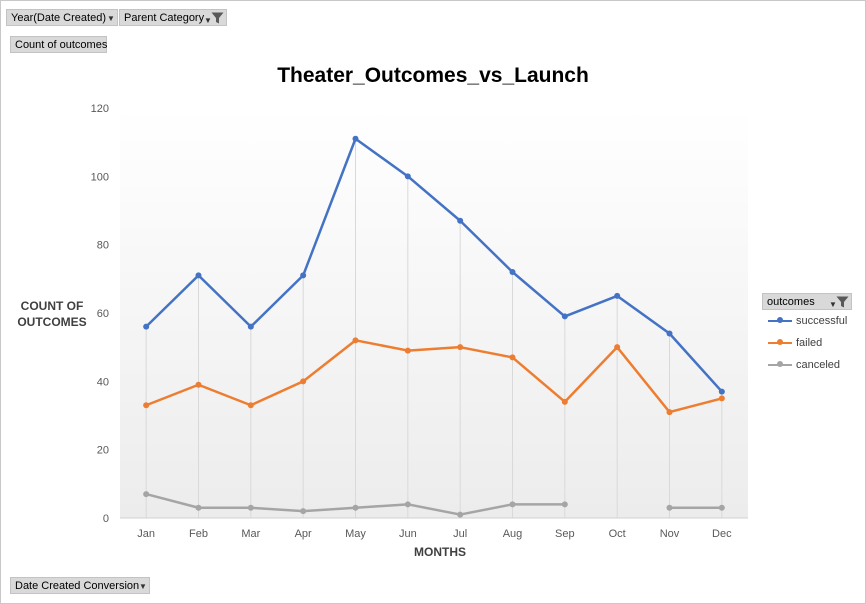 The height and width of the screenshot is (604, 866). I want to click on parent-category-filter-button: Parent Category ▼, so click(173, 17).